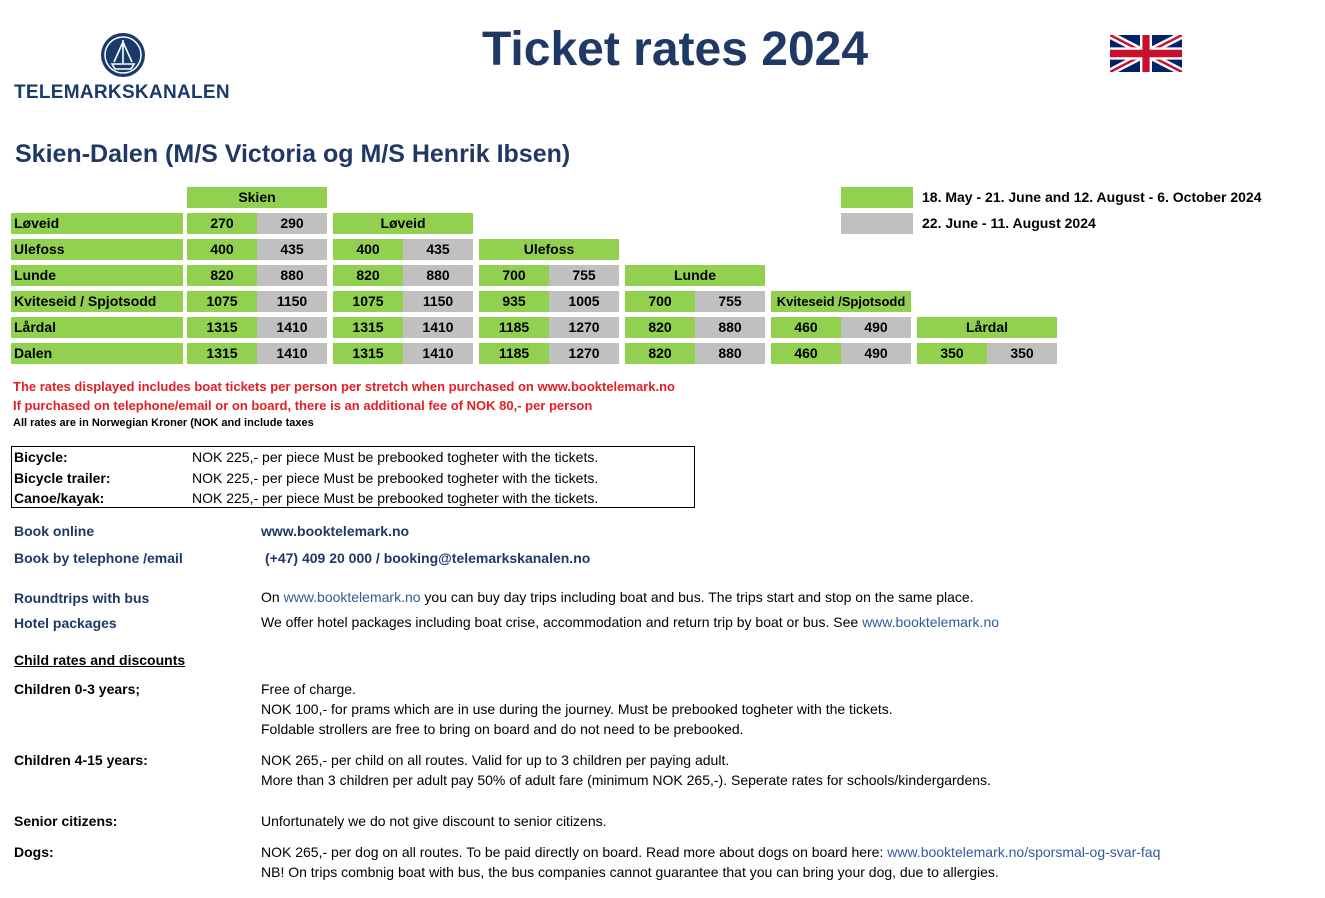  I want to click on origin-header: Lårdal, so click(987, 327).